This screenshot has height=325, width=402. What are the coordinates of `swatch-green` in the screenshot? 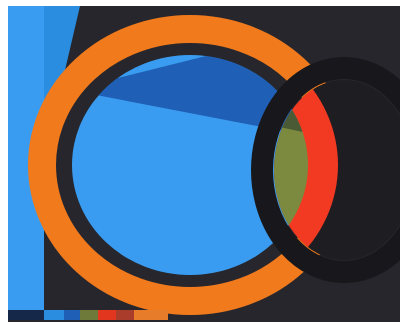 It's located at (89, 315).